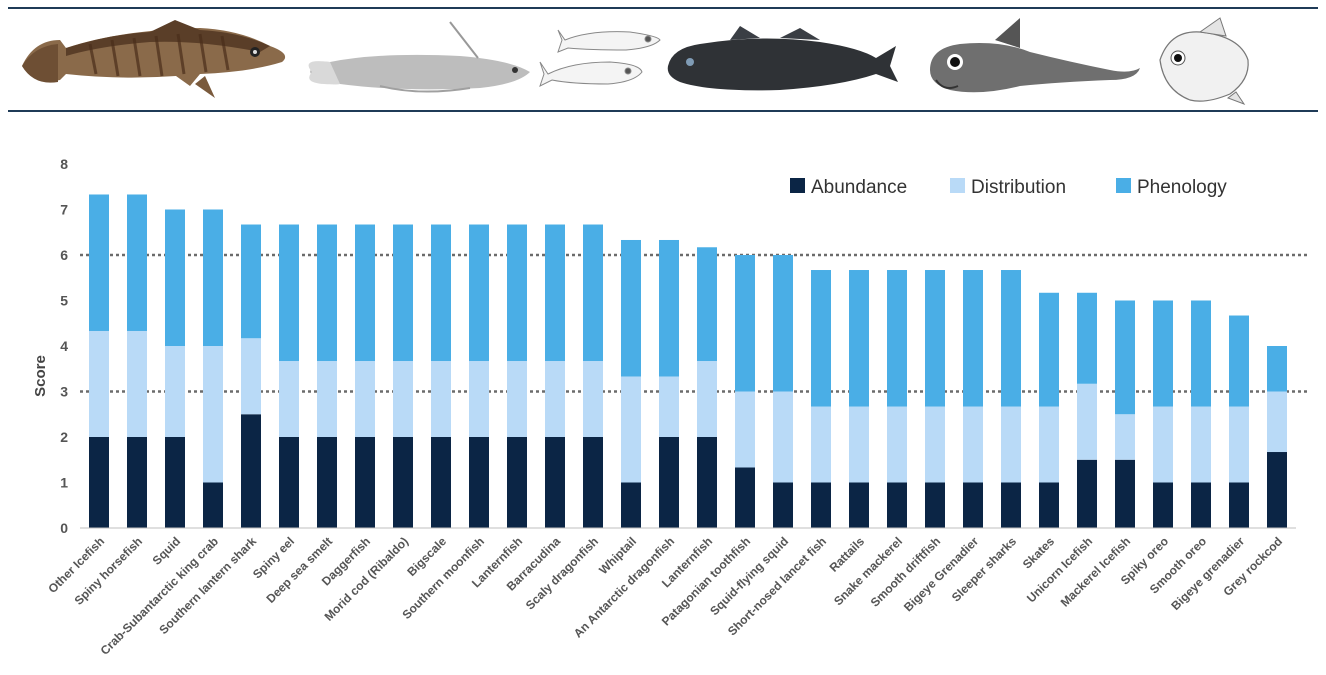 The image size is (1326, 675). Describe the element at coordinates (64, 392) in the screenshot. I see `y-tick-label: 3` at that location.